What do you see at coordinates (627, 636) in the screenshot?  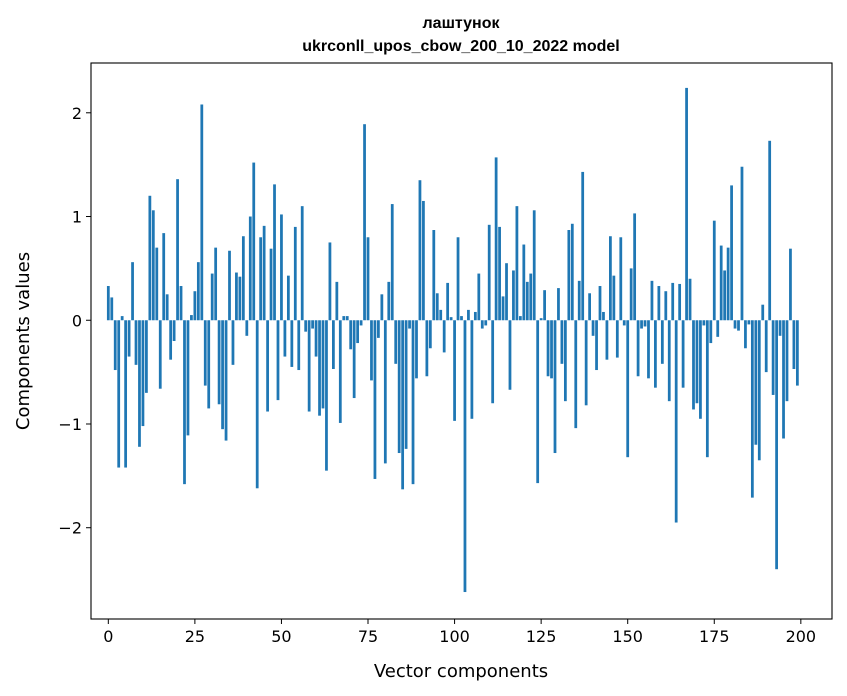 I see `x-tick-label: 150` at bounding box center [627, 636].